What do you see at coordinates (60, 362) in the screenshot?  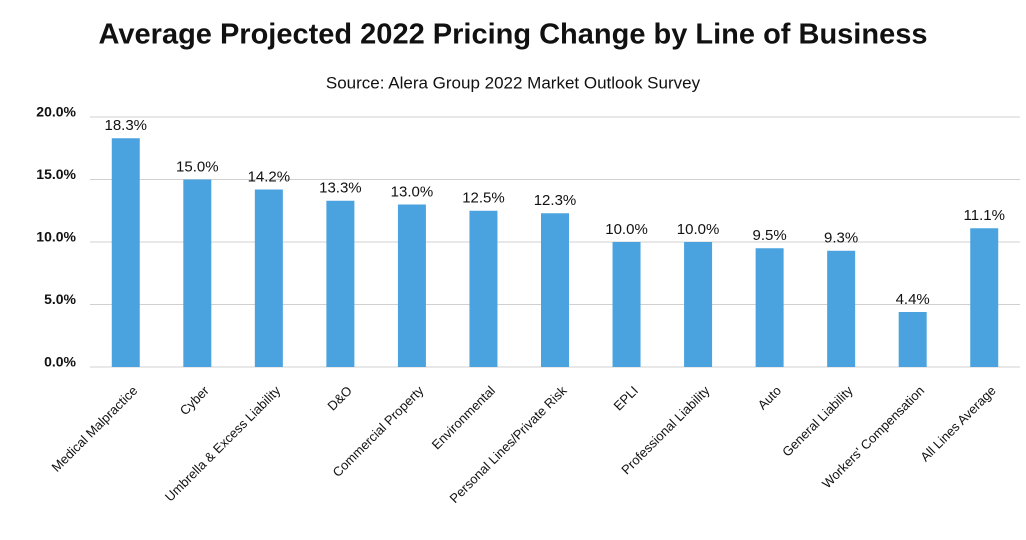 I see `y-tick-label: 0.0%` at bounding box center [60, 362].